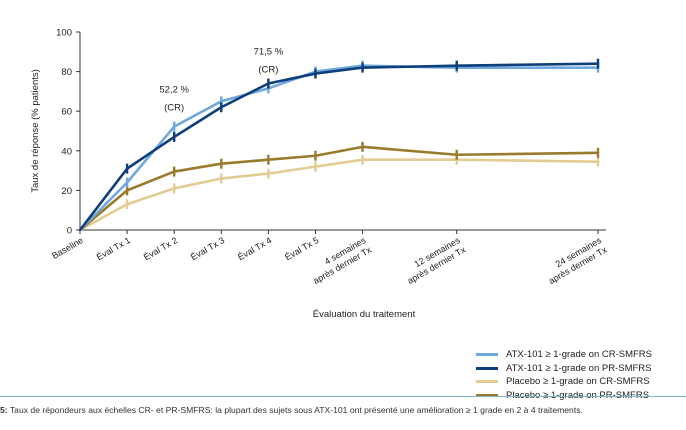 This screenshot has width=686, height=430. I want to click on x-axis-label: Évaluation du traitement, so click(364, 314).